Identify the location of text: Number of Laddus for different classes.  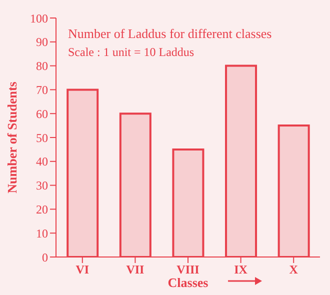
(170, 33).